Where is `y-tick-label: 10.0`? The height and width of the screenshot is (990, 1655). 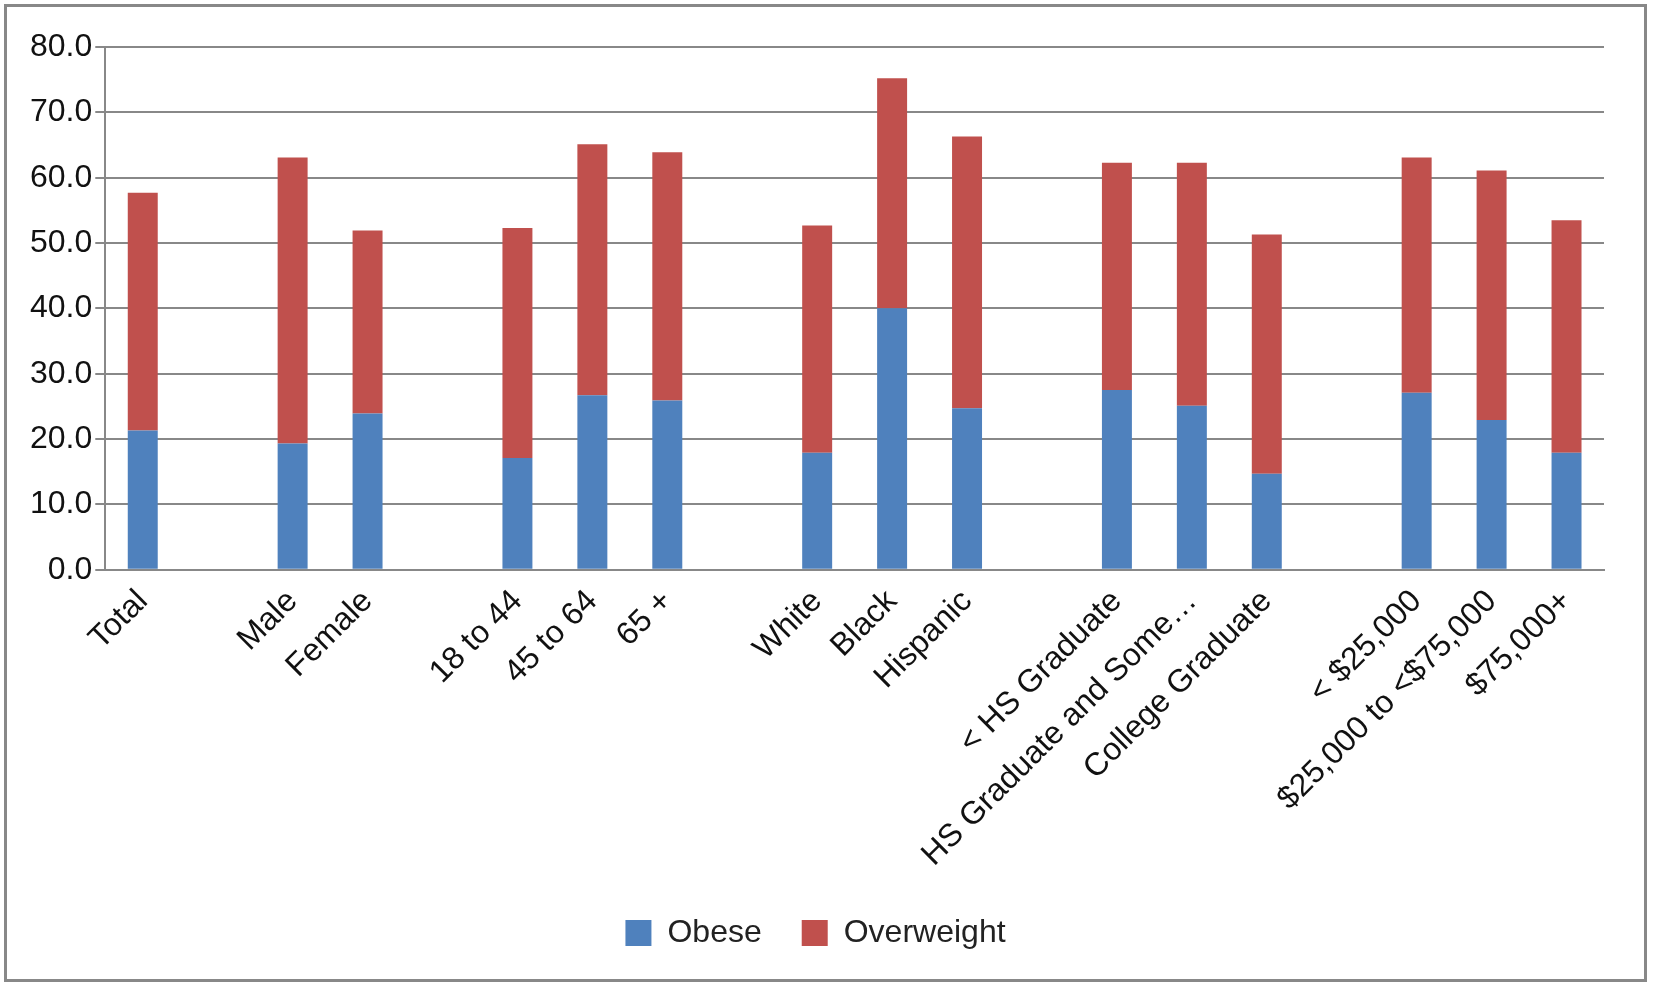
y-tick-label: 10.0 is located at coordinates (61, 502).